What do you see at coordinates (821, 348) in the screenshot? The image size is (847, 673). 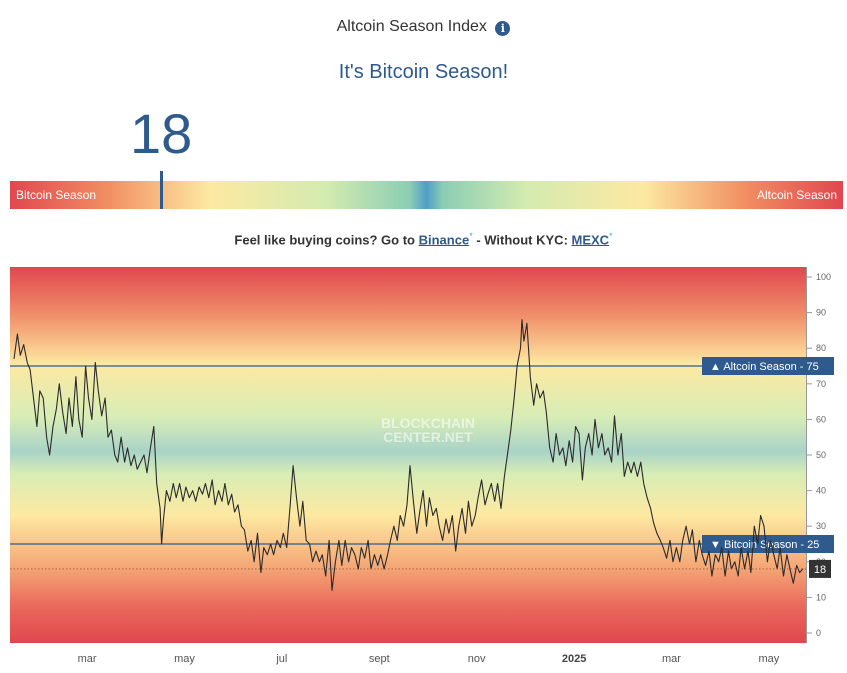 I see `y-tick-label: 80` at bounding box center [821, 348].